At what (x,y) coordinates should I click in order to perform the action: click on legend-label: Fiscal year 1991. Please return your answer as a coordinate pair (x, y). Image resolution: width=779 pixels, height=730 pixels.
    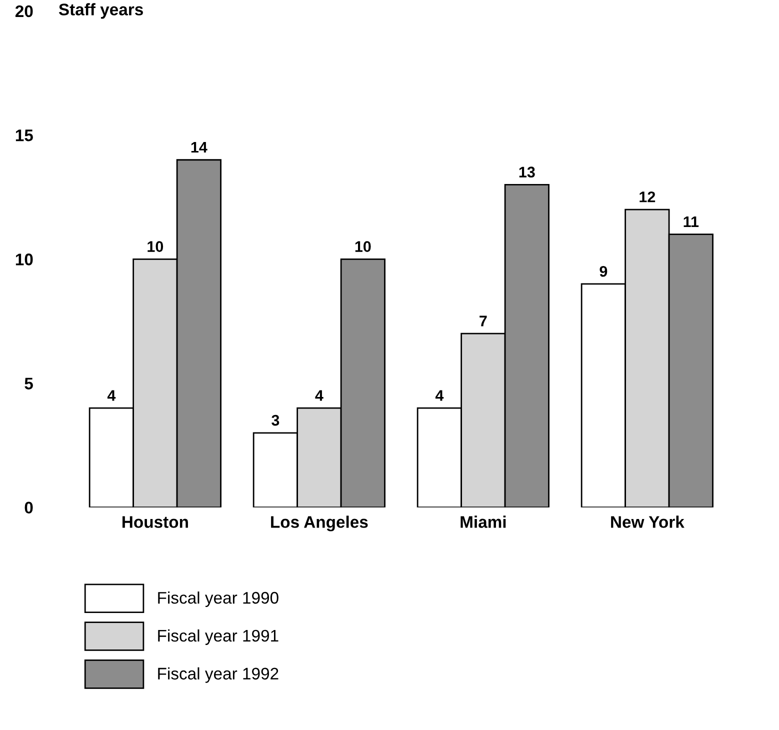
    Looking at the image, I should click on (218, 637).